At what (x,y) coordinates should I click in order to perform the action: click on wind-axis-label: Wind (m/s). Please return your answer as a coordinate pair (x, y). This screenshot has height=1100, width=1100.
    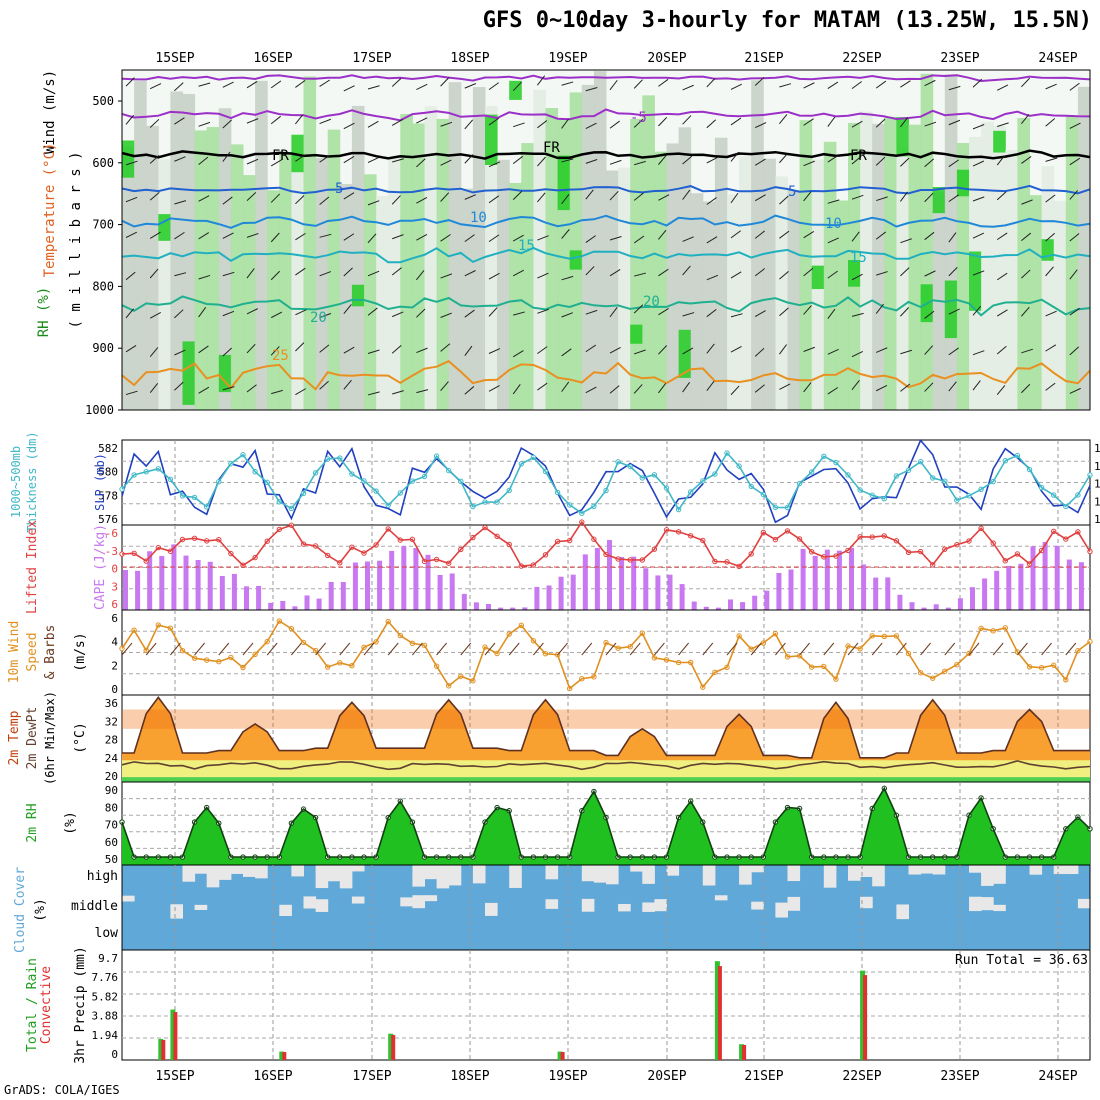
    Looking at the image, I should click on (50, 112).